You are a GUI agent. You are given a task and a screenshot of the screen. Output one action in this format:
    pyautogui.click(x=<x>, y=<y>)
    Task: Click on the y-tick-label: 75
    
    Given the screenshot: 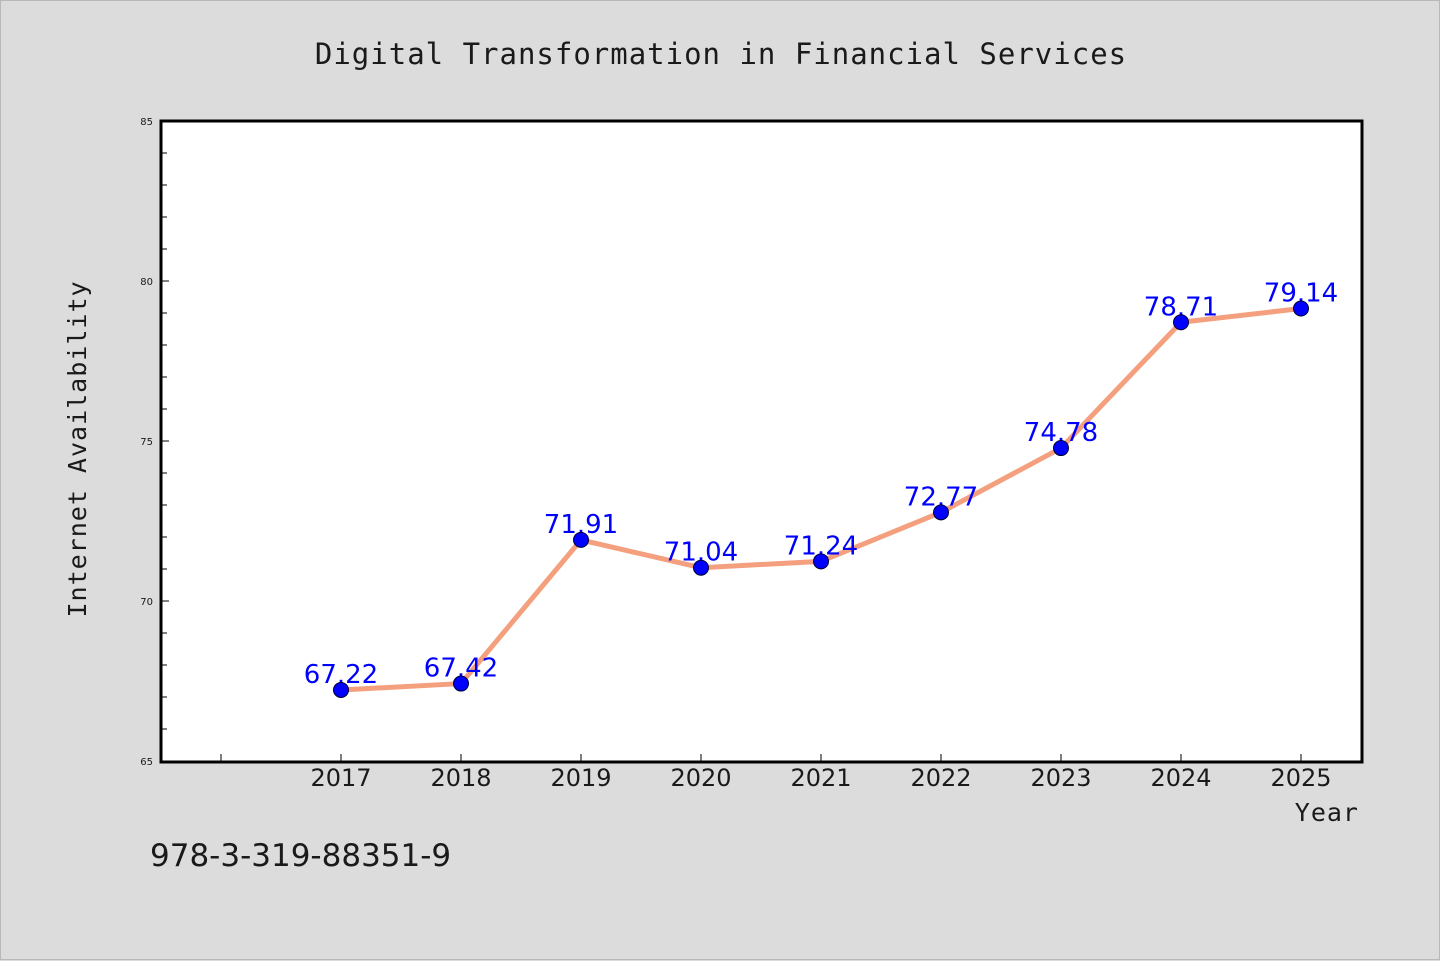 What is the action you would take?
    pyautogui.click(x=146, y=442)
    